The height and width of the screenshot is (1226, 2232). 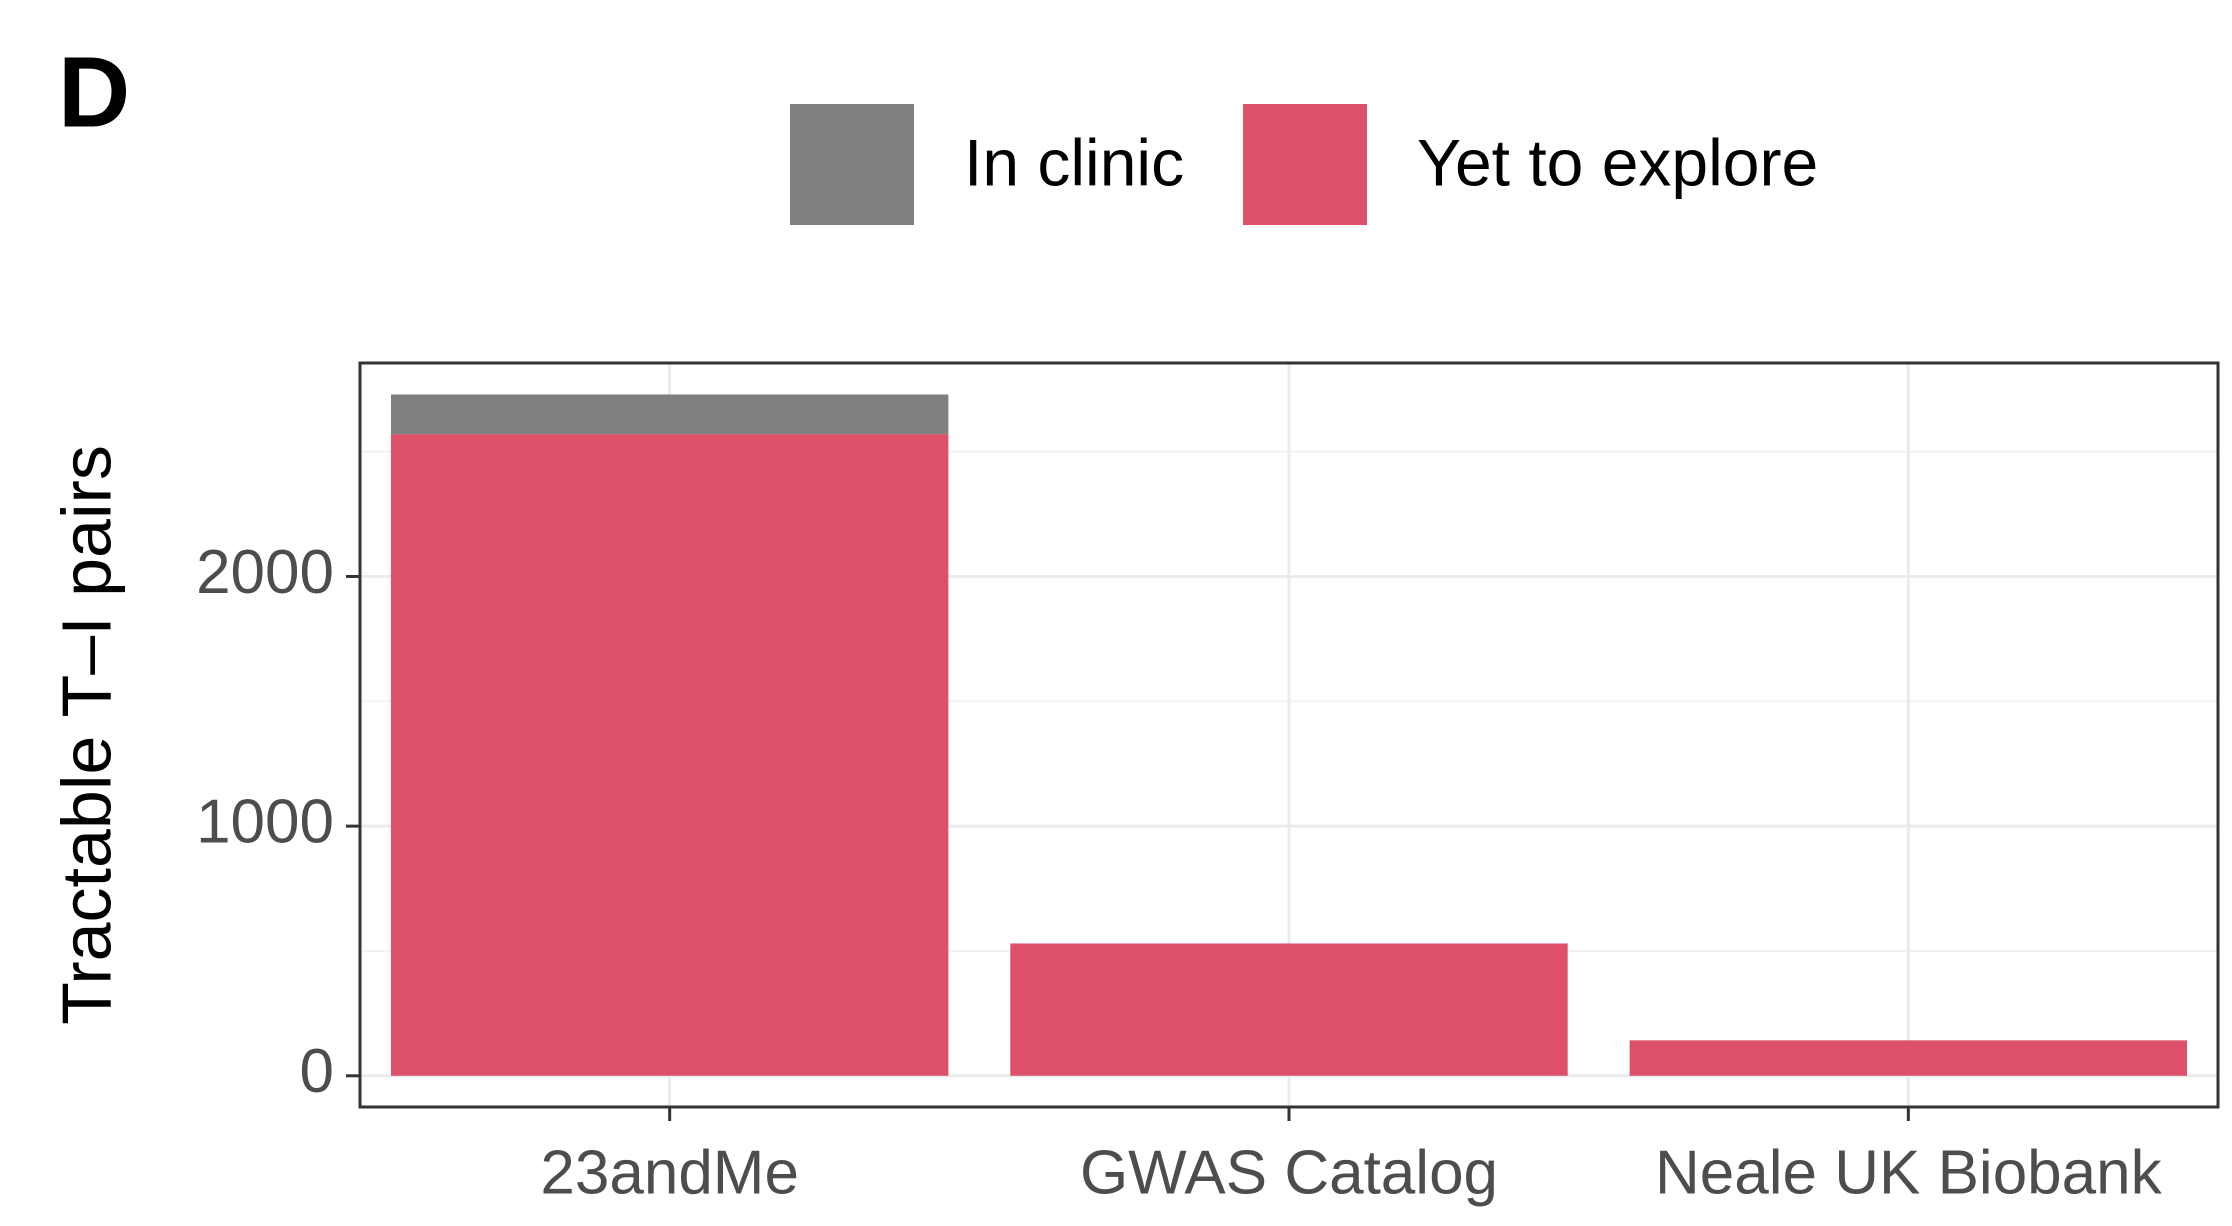 What do you see at coordinates (1289, 1172) in the screenshot?
I see `x-tick-label: GWAS Catalog` at bounding box center [1289, 1172].